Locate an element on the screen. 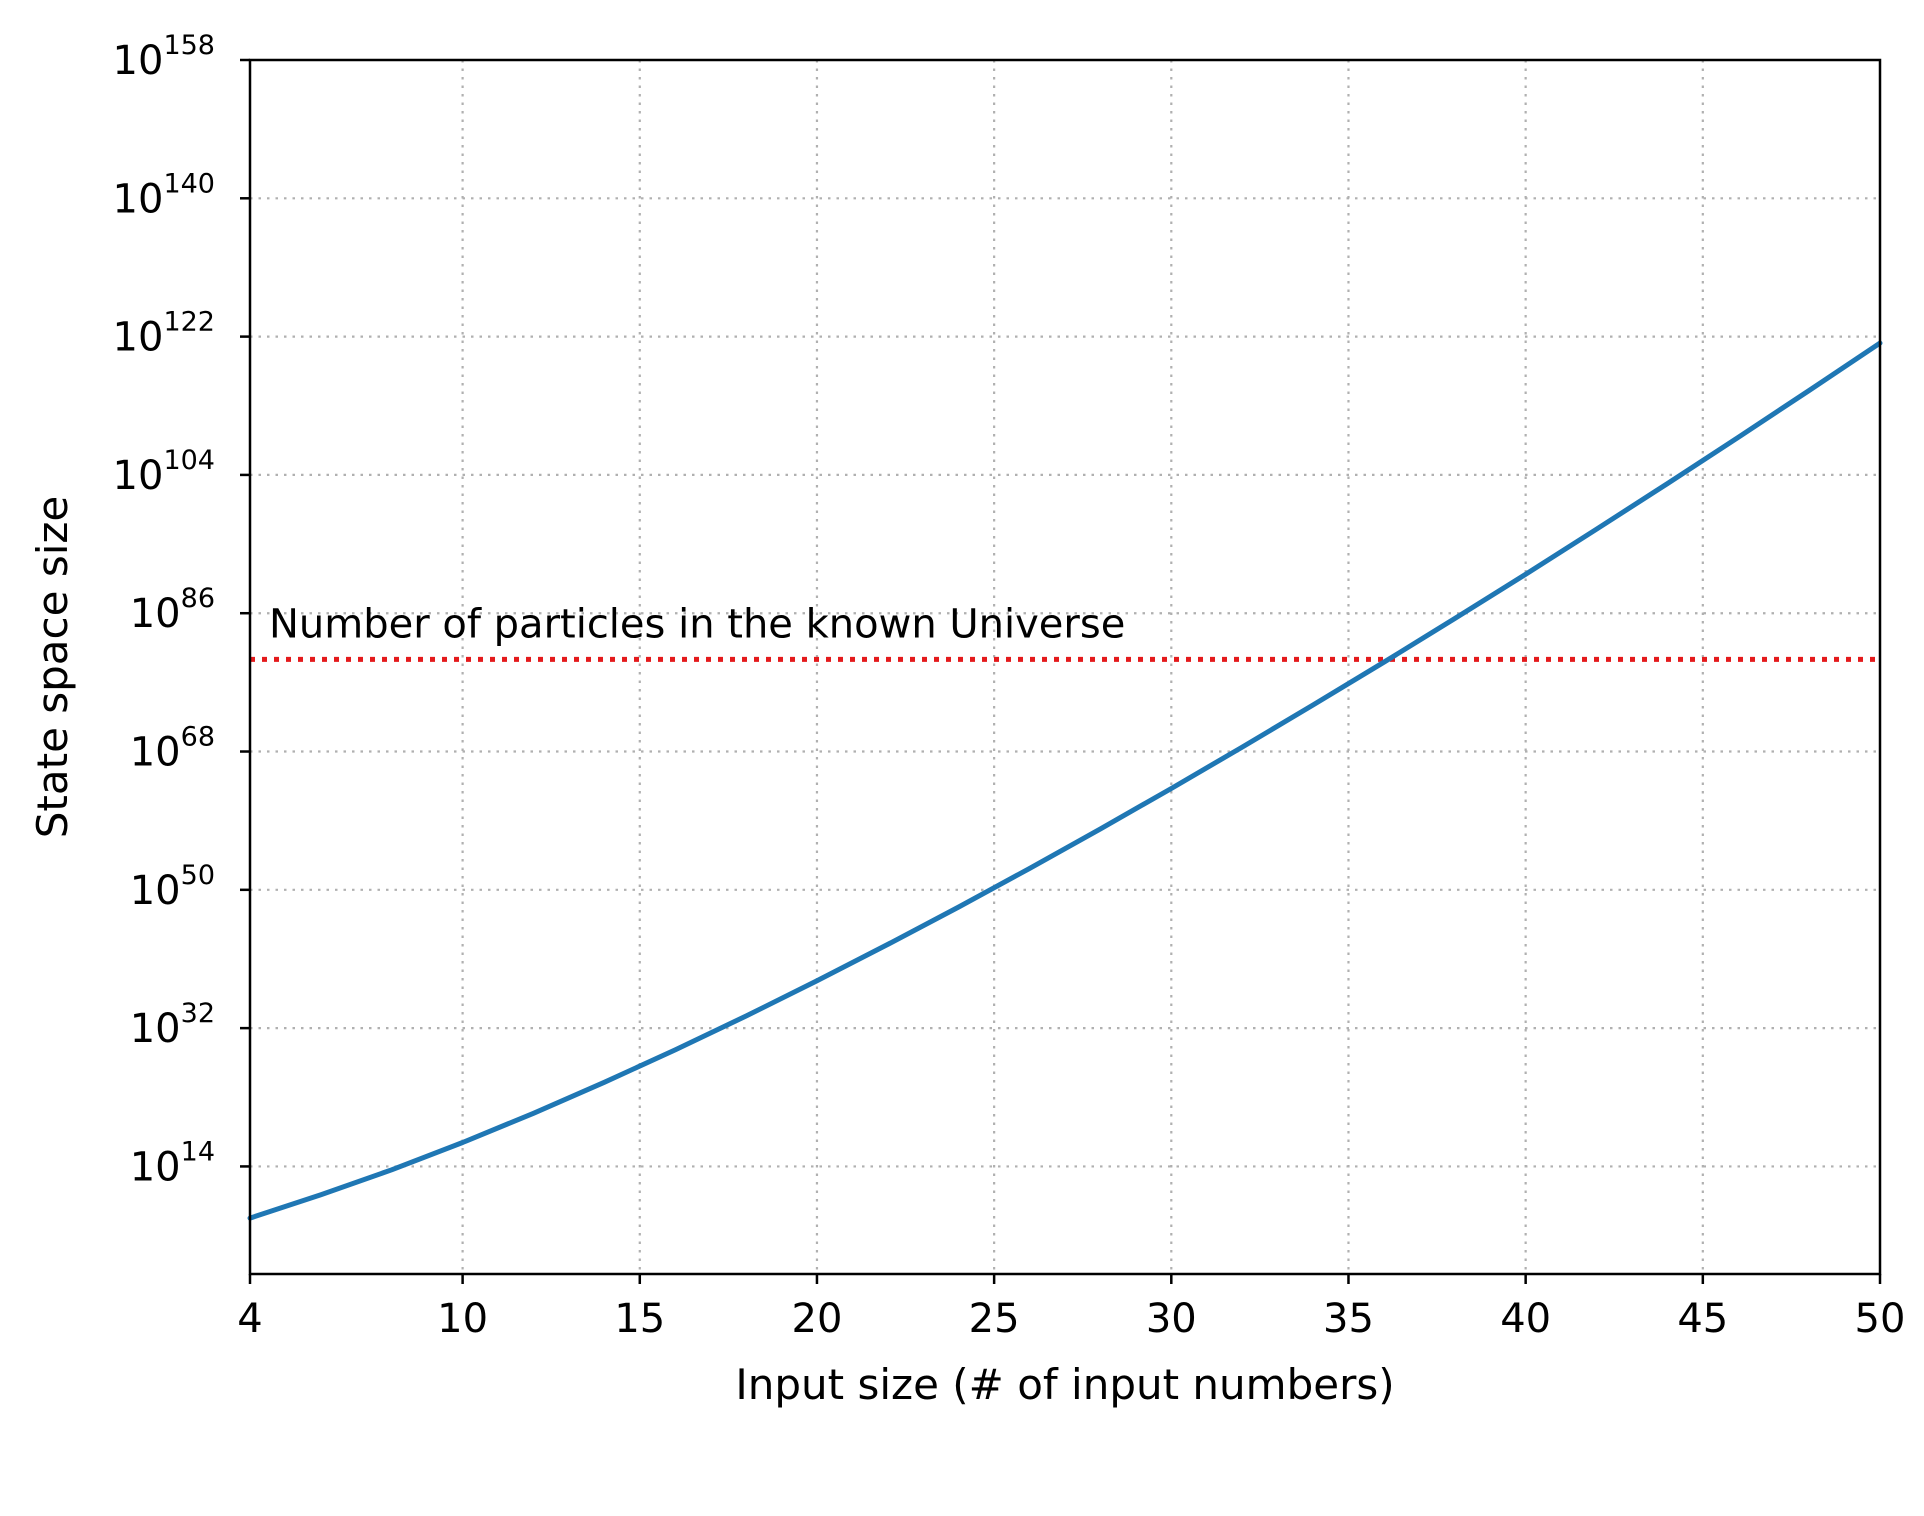 Image resolution: width=1924 pixels, height=1516 pixels. x-tick-label: 20 is located at coordinates (817, 1319).